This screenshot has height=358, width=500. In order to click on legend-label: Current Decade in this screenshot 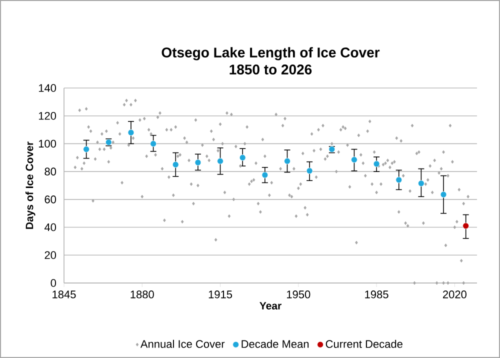, I will do `click(364, 344)`.